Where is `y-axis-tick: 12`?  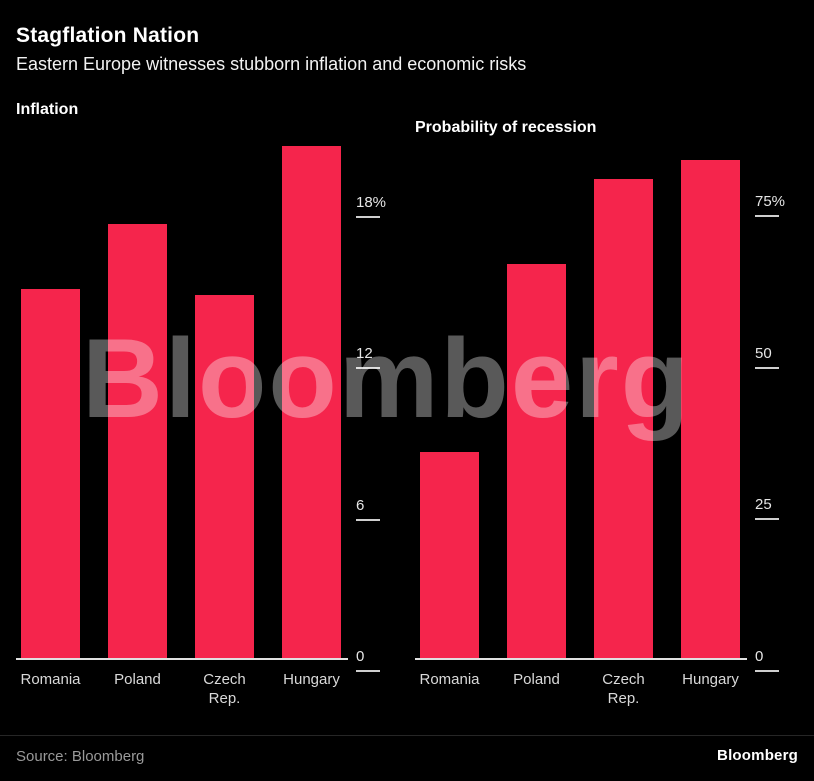
y-axis-tick: 12 is located at coordinates (368, 357).